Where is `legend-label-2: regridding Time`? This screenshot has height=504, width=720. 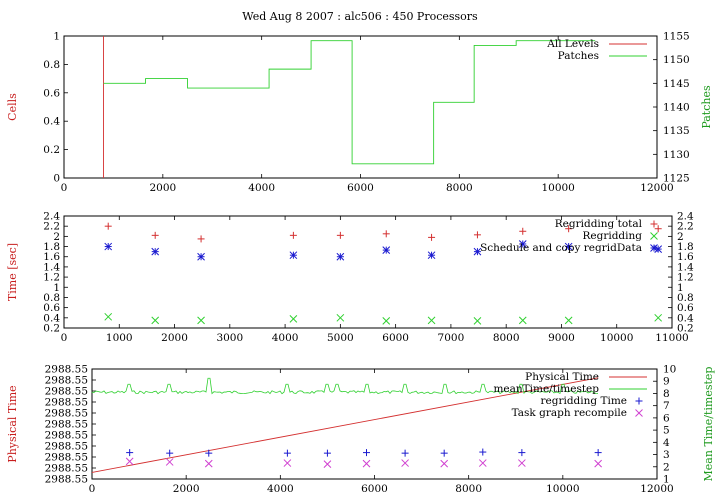 legend-label-2: regridding Time is located at coordinates (584, 401).